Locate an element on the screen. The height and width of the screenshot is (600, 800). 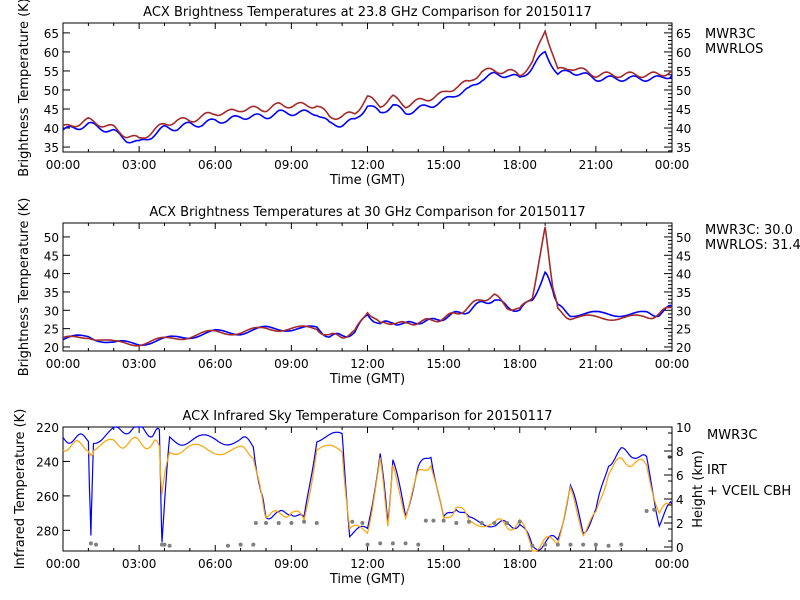
series-line-irt is located at coordinates (367, 494).